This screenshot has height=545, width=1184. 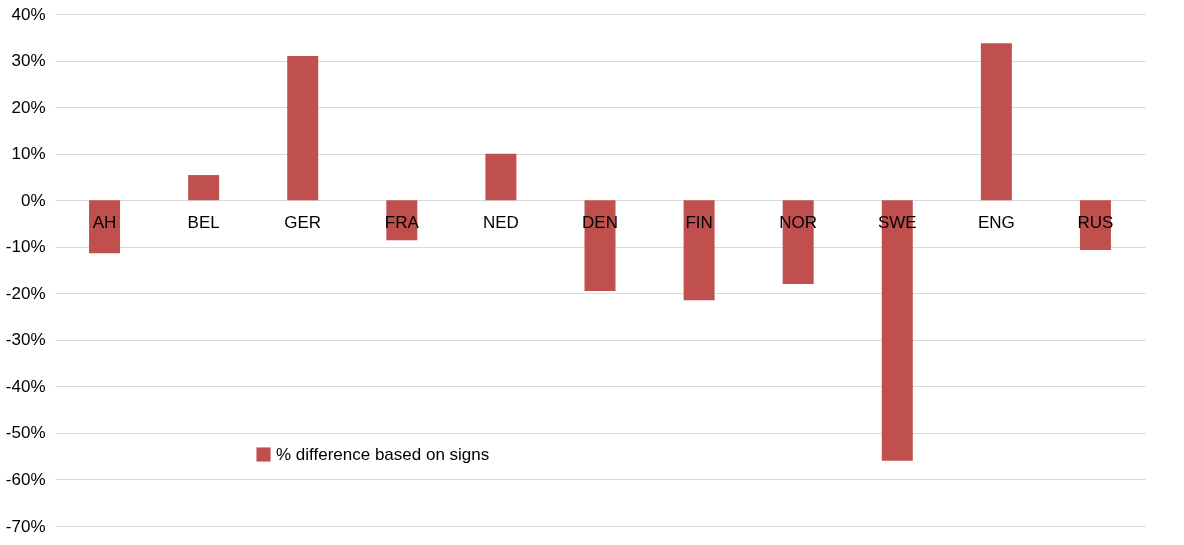 I want to click on y-tick-label: -70%, so click(x=25, y=526).